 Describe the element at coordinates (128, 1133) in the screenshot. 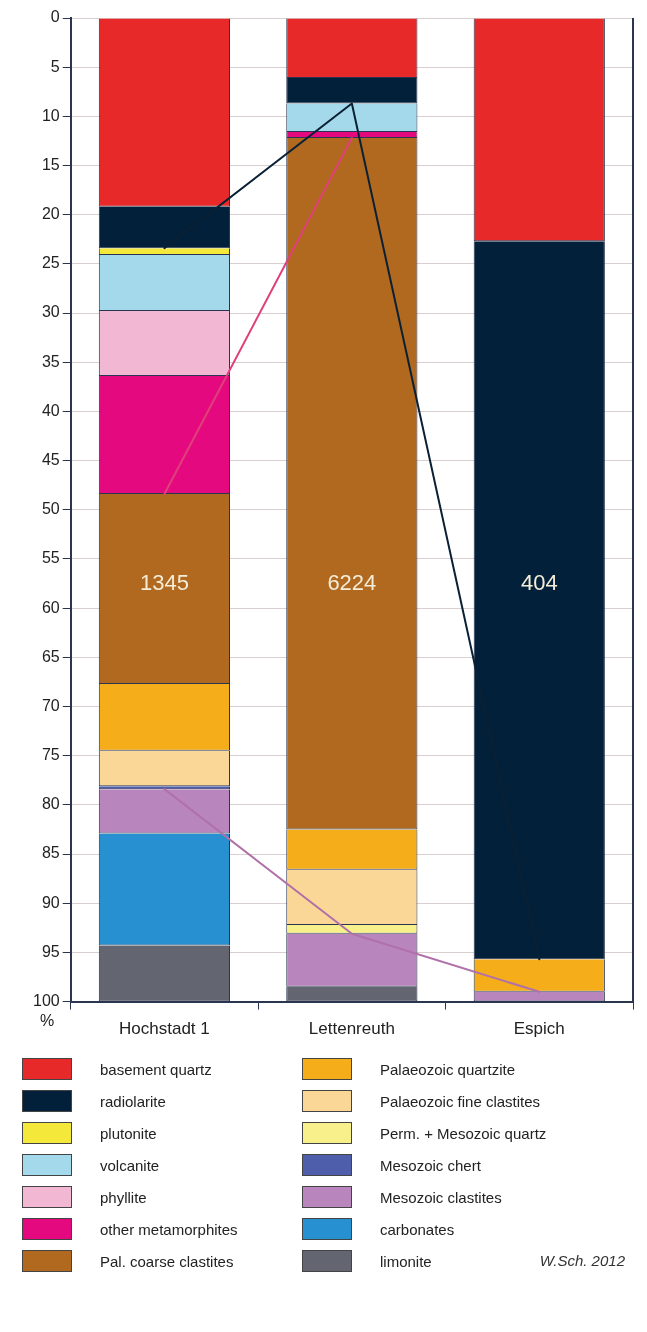

I see `legend-label: plutonite` at that location.